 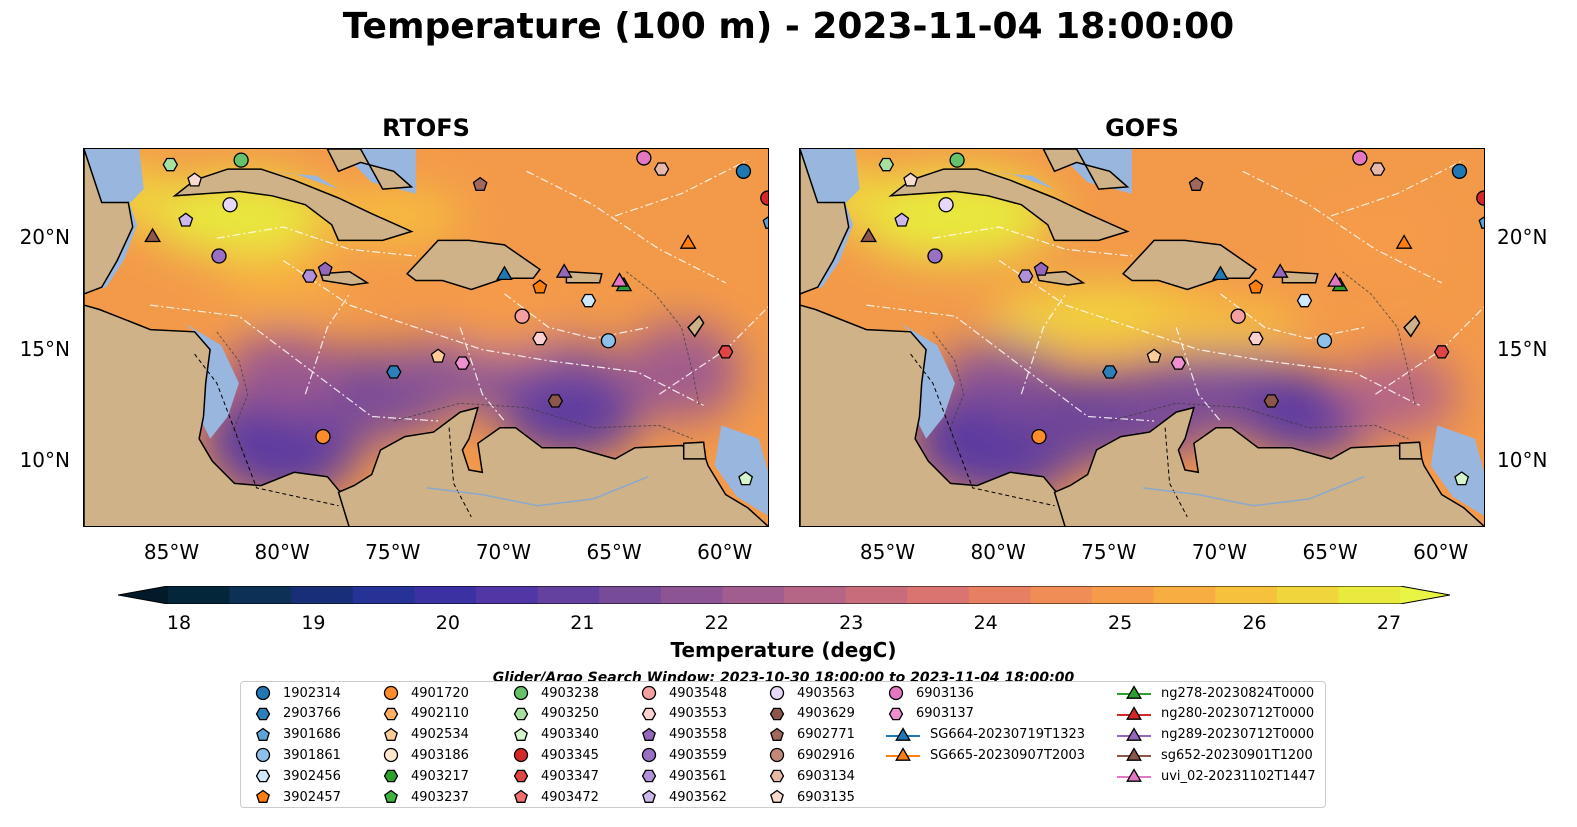 What do you see at coordinates (109, 222) in the screenshot?
I see `land-yucatan` at bounding box center [109, 222].